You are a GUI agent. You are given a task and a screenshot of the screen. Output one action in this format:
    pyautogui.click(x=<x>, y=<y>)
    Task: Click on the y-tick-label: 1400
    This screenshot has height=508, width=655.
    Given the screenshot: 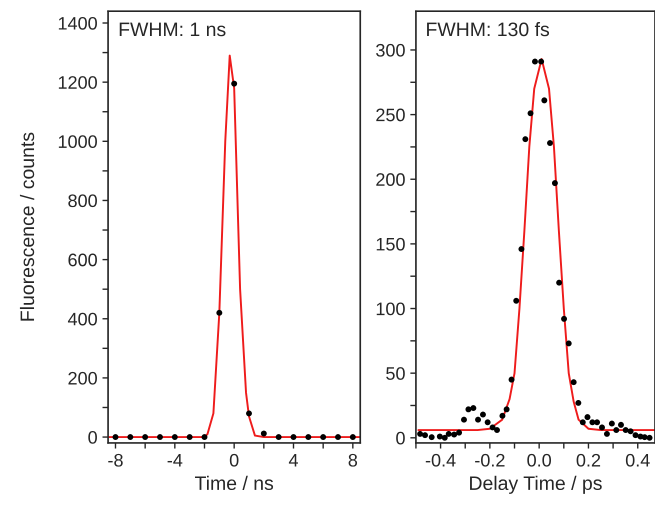 What is the action you would take?
    pyautogui.click(x=77, y=23)
    